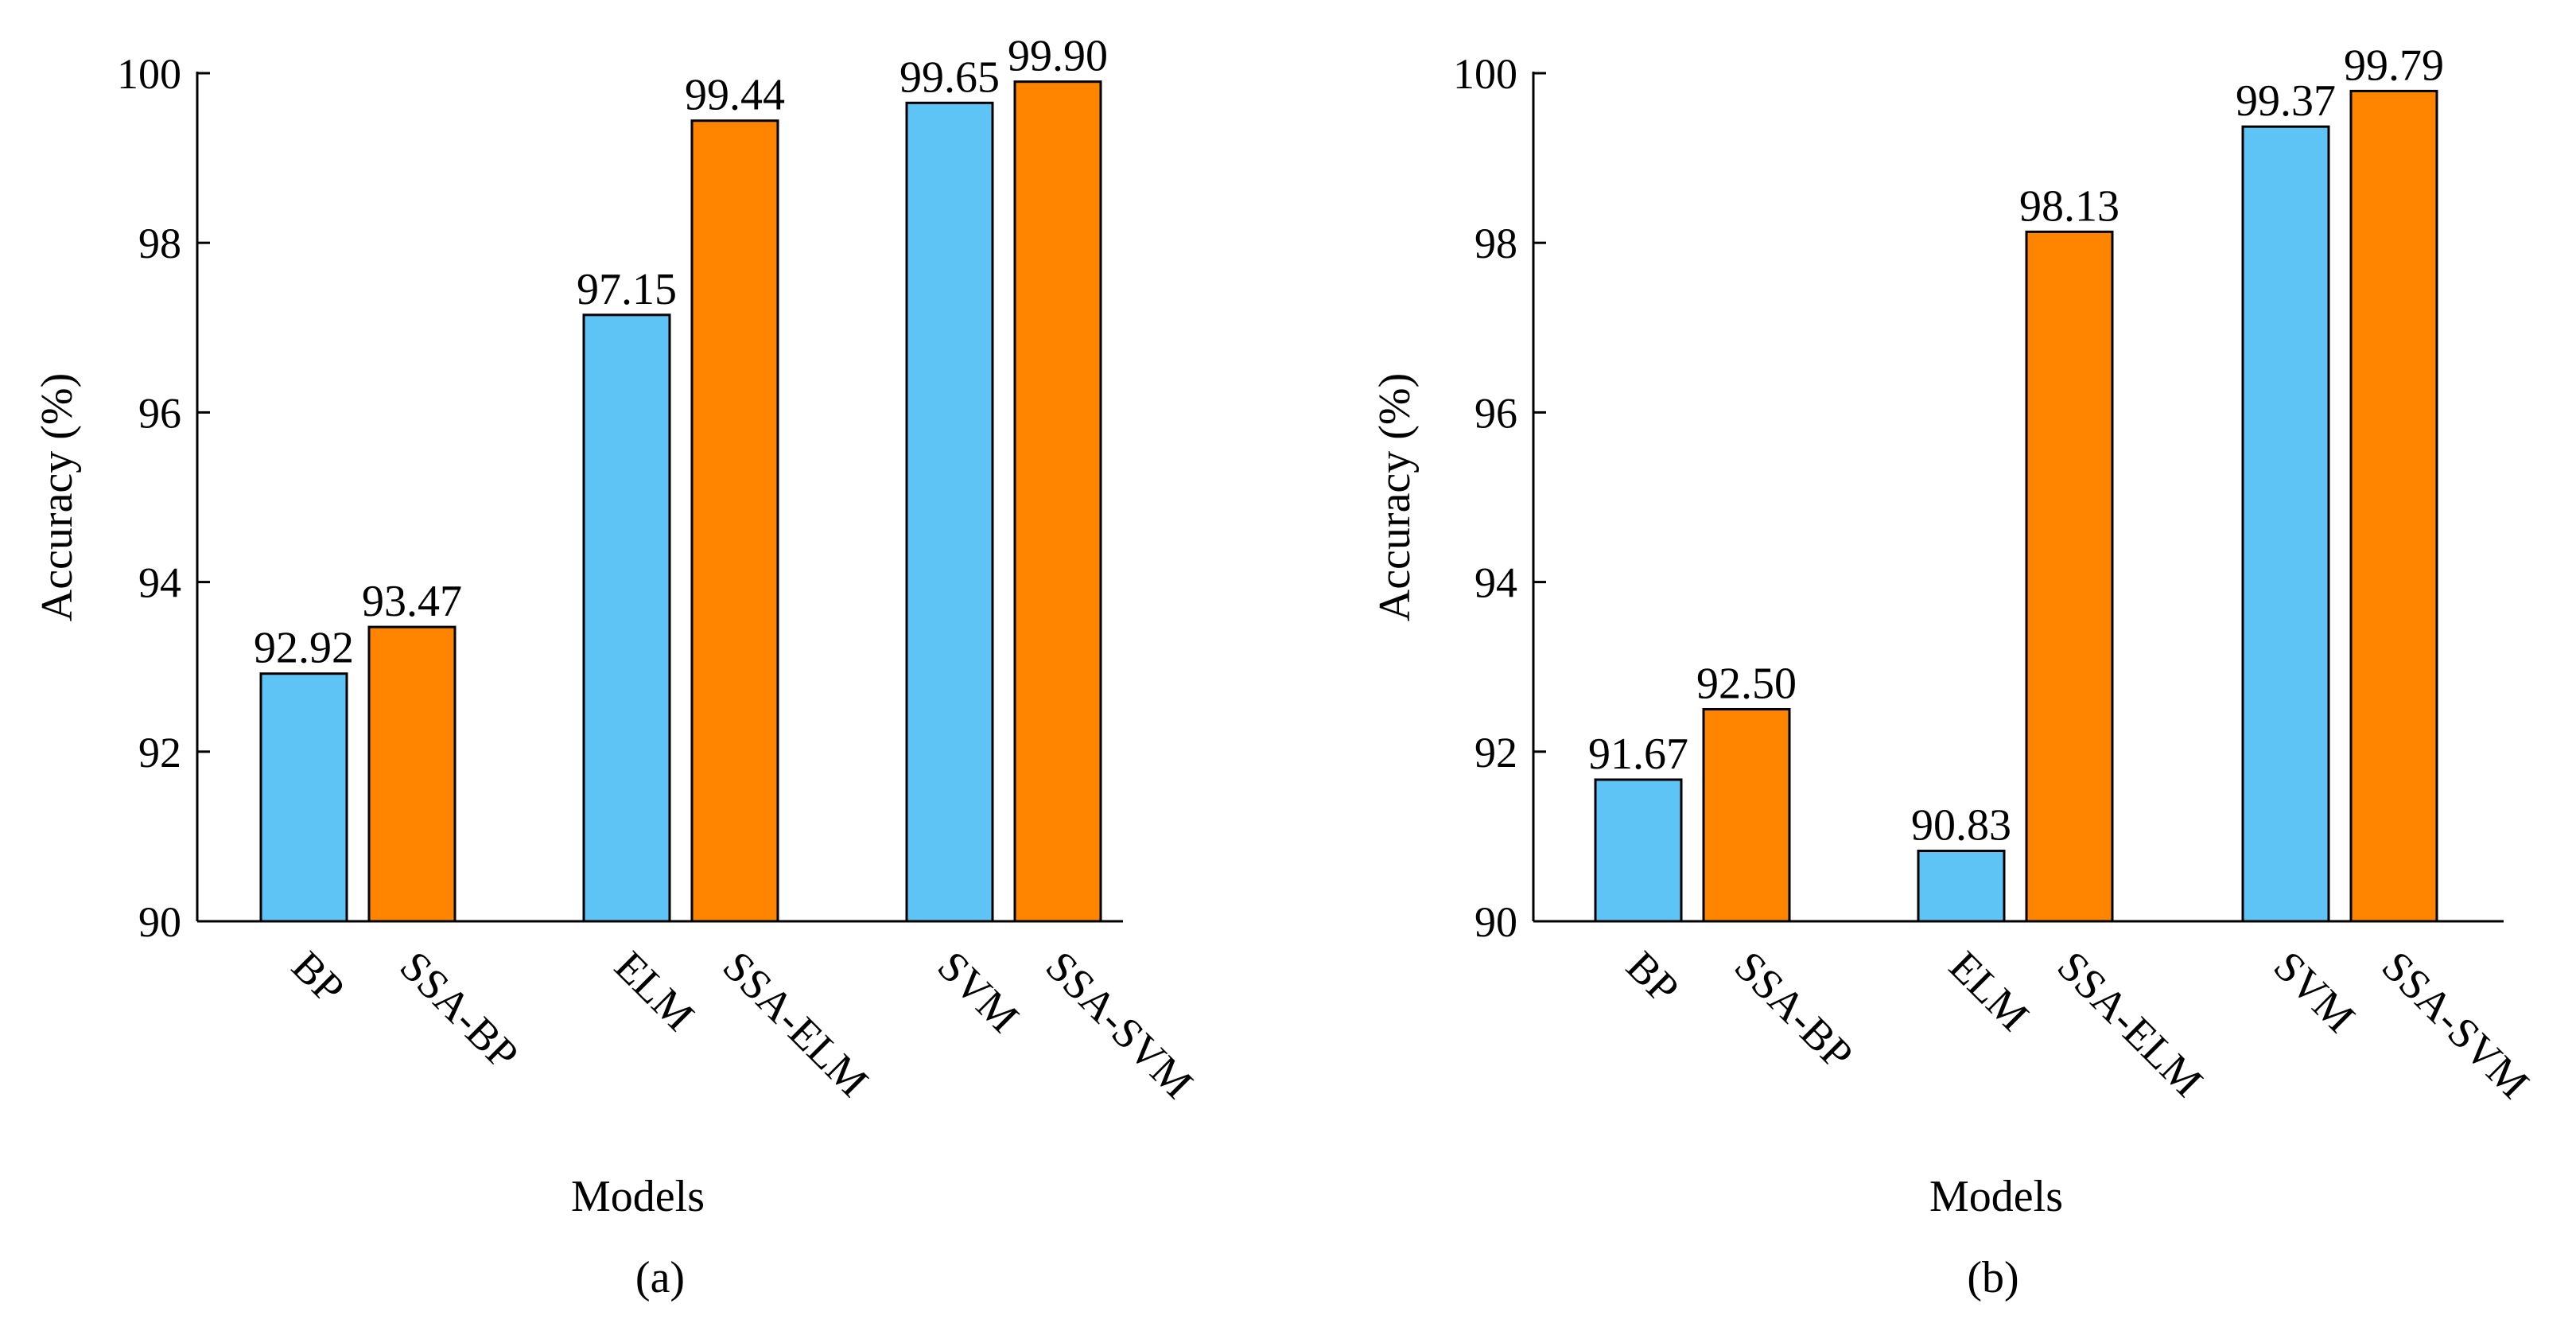 The height and width of the screenshot is (1331, 2576). What do you see at coordinates (412, 601) in the screenshot?
I see `data-label-ssa-bp: 93.47` at bounding box center [412, 601].